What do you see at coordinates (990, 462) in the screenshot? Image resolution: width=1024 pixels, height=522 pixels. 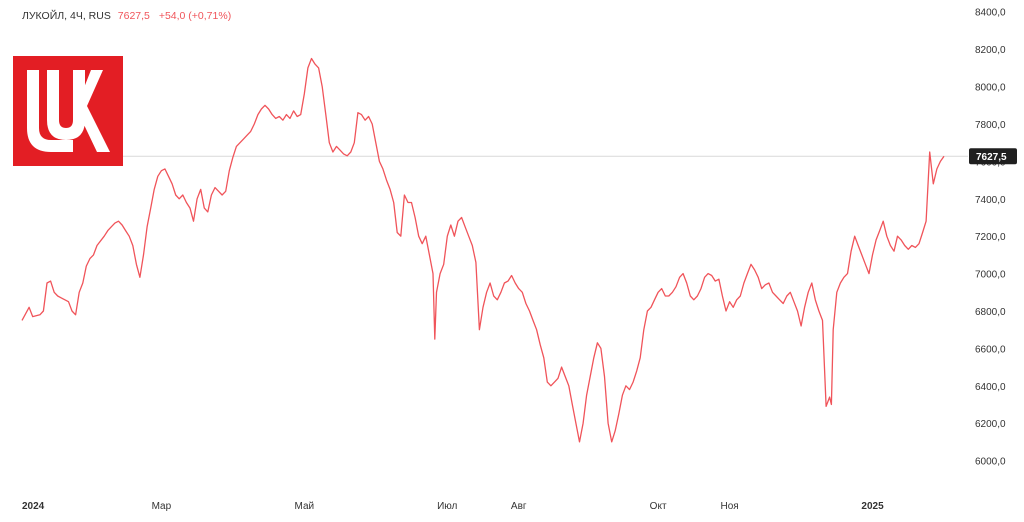 I see `y-tick-label: 6000,0` at bounding box center [990, 462].